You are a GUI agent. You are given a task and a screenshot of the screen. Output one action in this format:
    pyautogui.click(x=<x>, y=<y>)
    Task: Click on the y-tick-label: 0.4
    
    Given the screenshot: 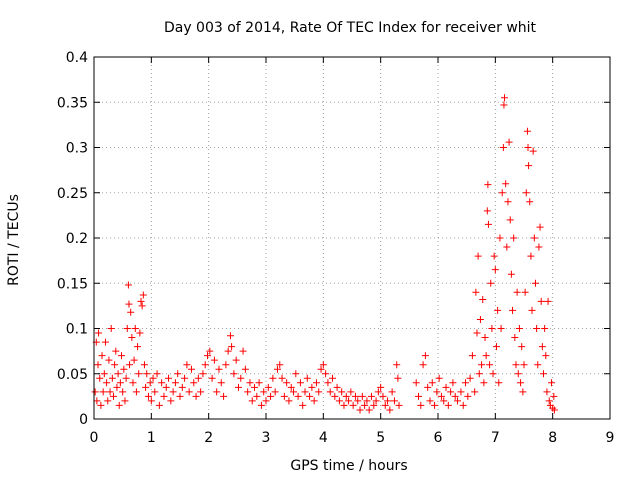 What is the action you would take?
    pyautogui.click(x=77, y=58)
    